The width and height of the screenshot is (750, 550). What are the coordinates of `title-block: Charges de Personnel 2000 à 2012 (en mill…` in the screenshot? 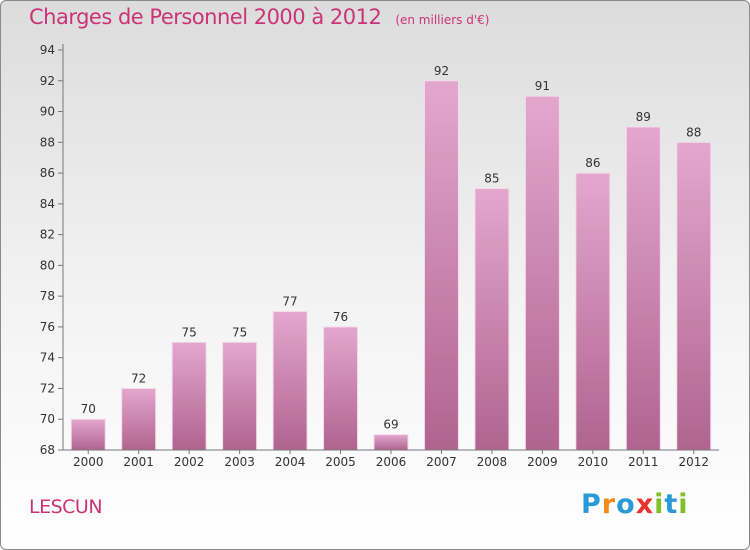 It's located at (259, 17).